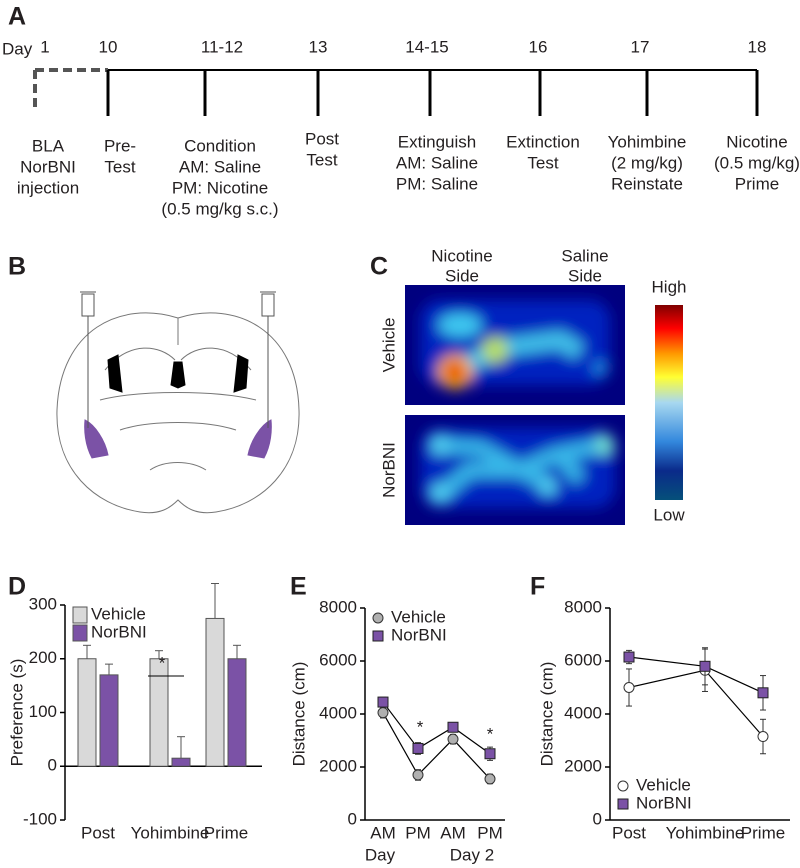  Describe the element at coordinates (472, 854) in the screenshot. I see `x-group-label: Day 2` at that location.